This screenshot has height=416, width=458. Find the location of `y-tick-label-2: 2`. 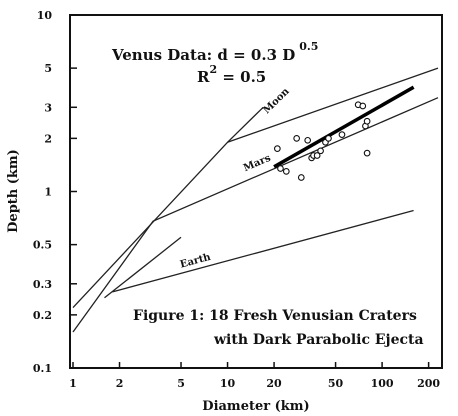

y-tick-label-2: 2 is located at coordinates (48, 138).